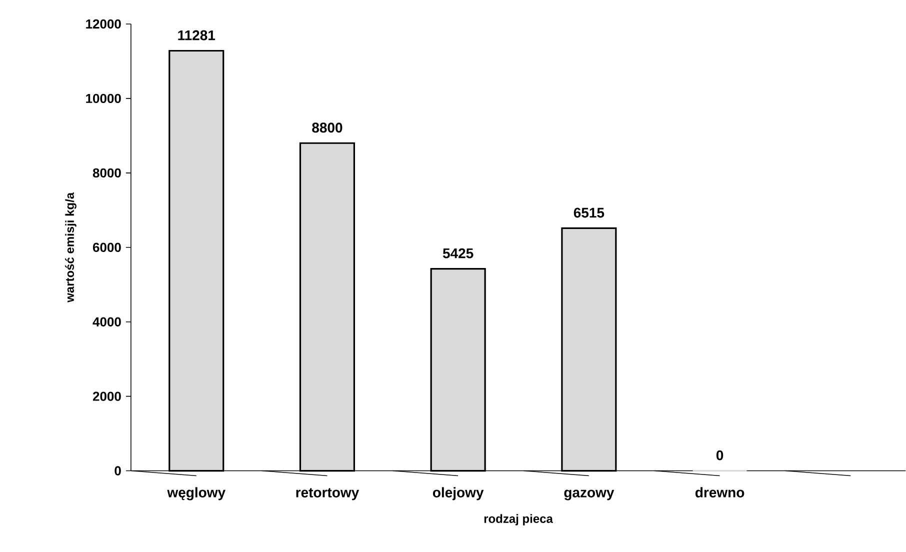  Describe the element at coordinates (106, 322) in the screenshot. I see `y-tick-label: 4000` at that location.